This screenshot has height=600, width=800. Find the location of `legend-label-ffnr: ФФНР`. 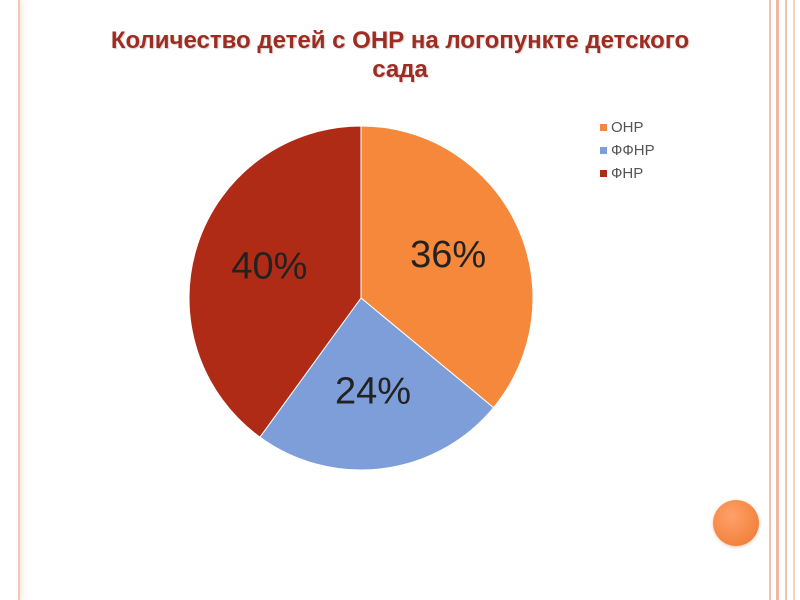

legend-label-ffnr: ФФНР is located at coordinates (633, 150).